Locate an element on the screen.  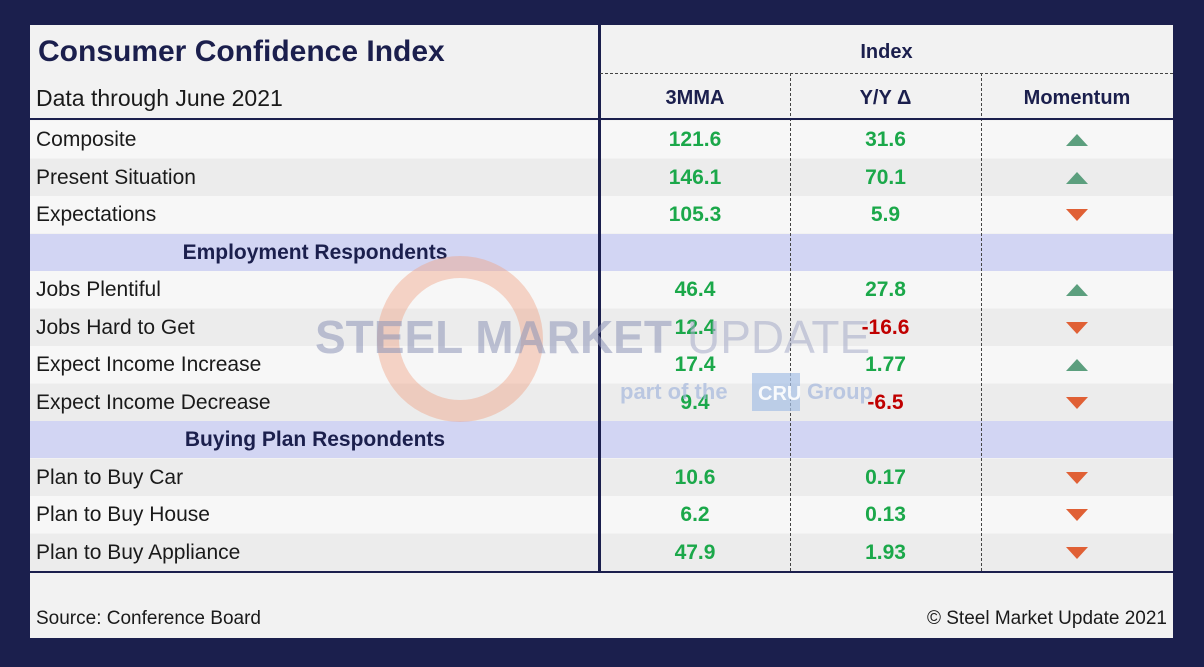
index-group-header: Index is located at coordinates (886, 52).